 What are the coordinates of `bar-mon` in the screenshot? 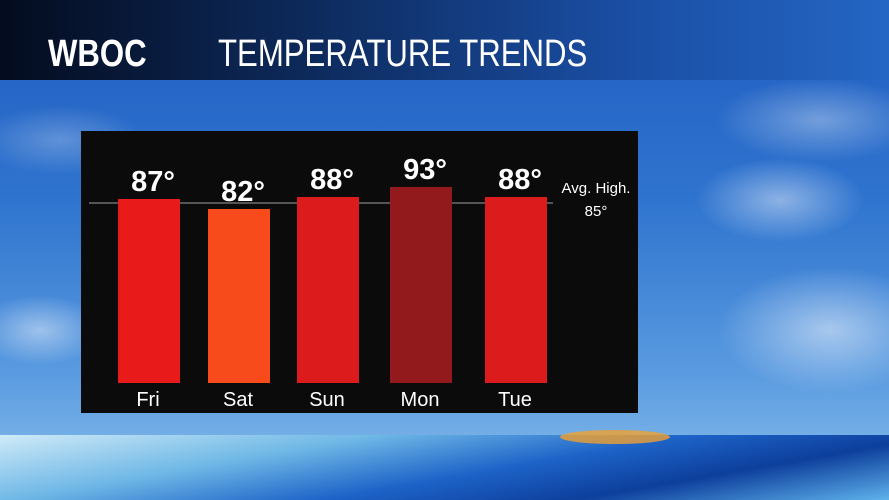 It's located at (421, 285).